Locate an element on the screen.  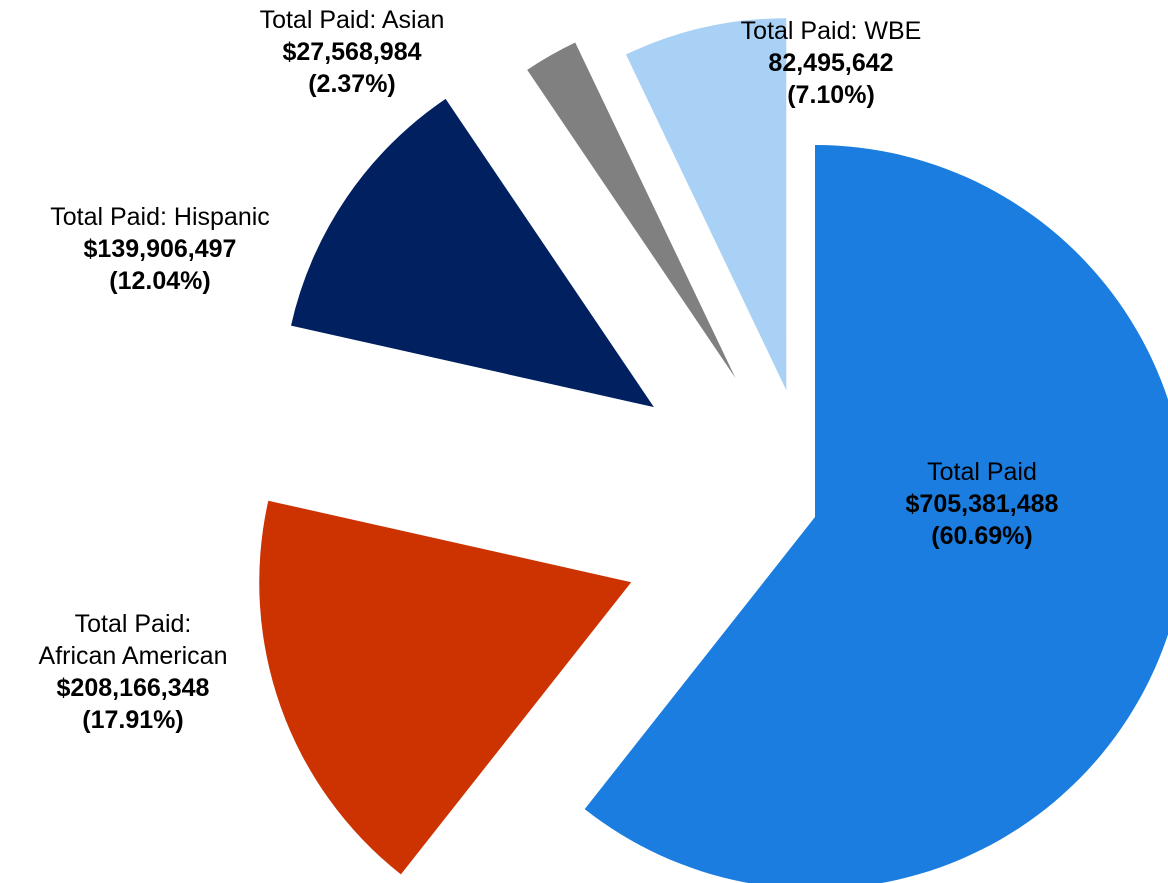
slice-name: Total Paid: WBE is located at coordinates (831, 31).